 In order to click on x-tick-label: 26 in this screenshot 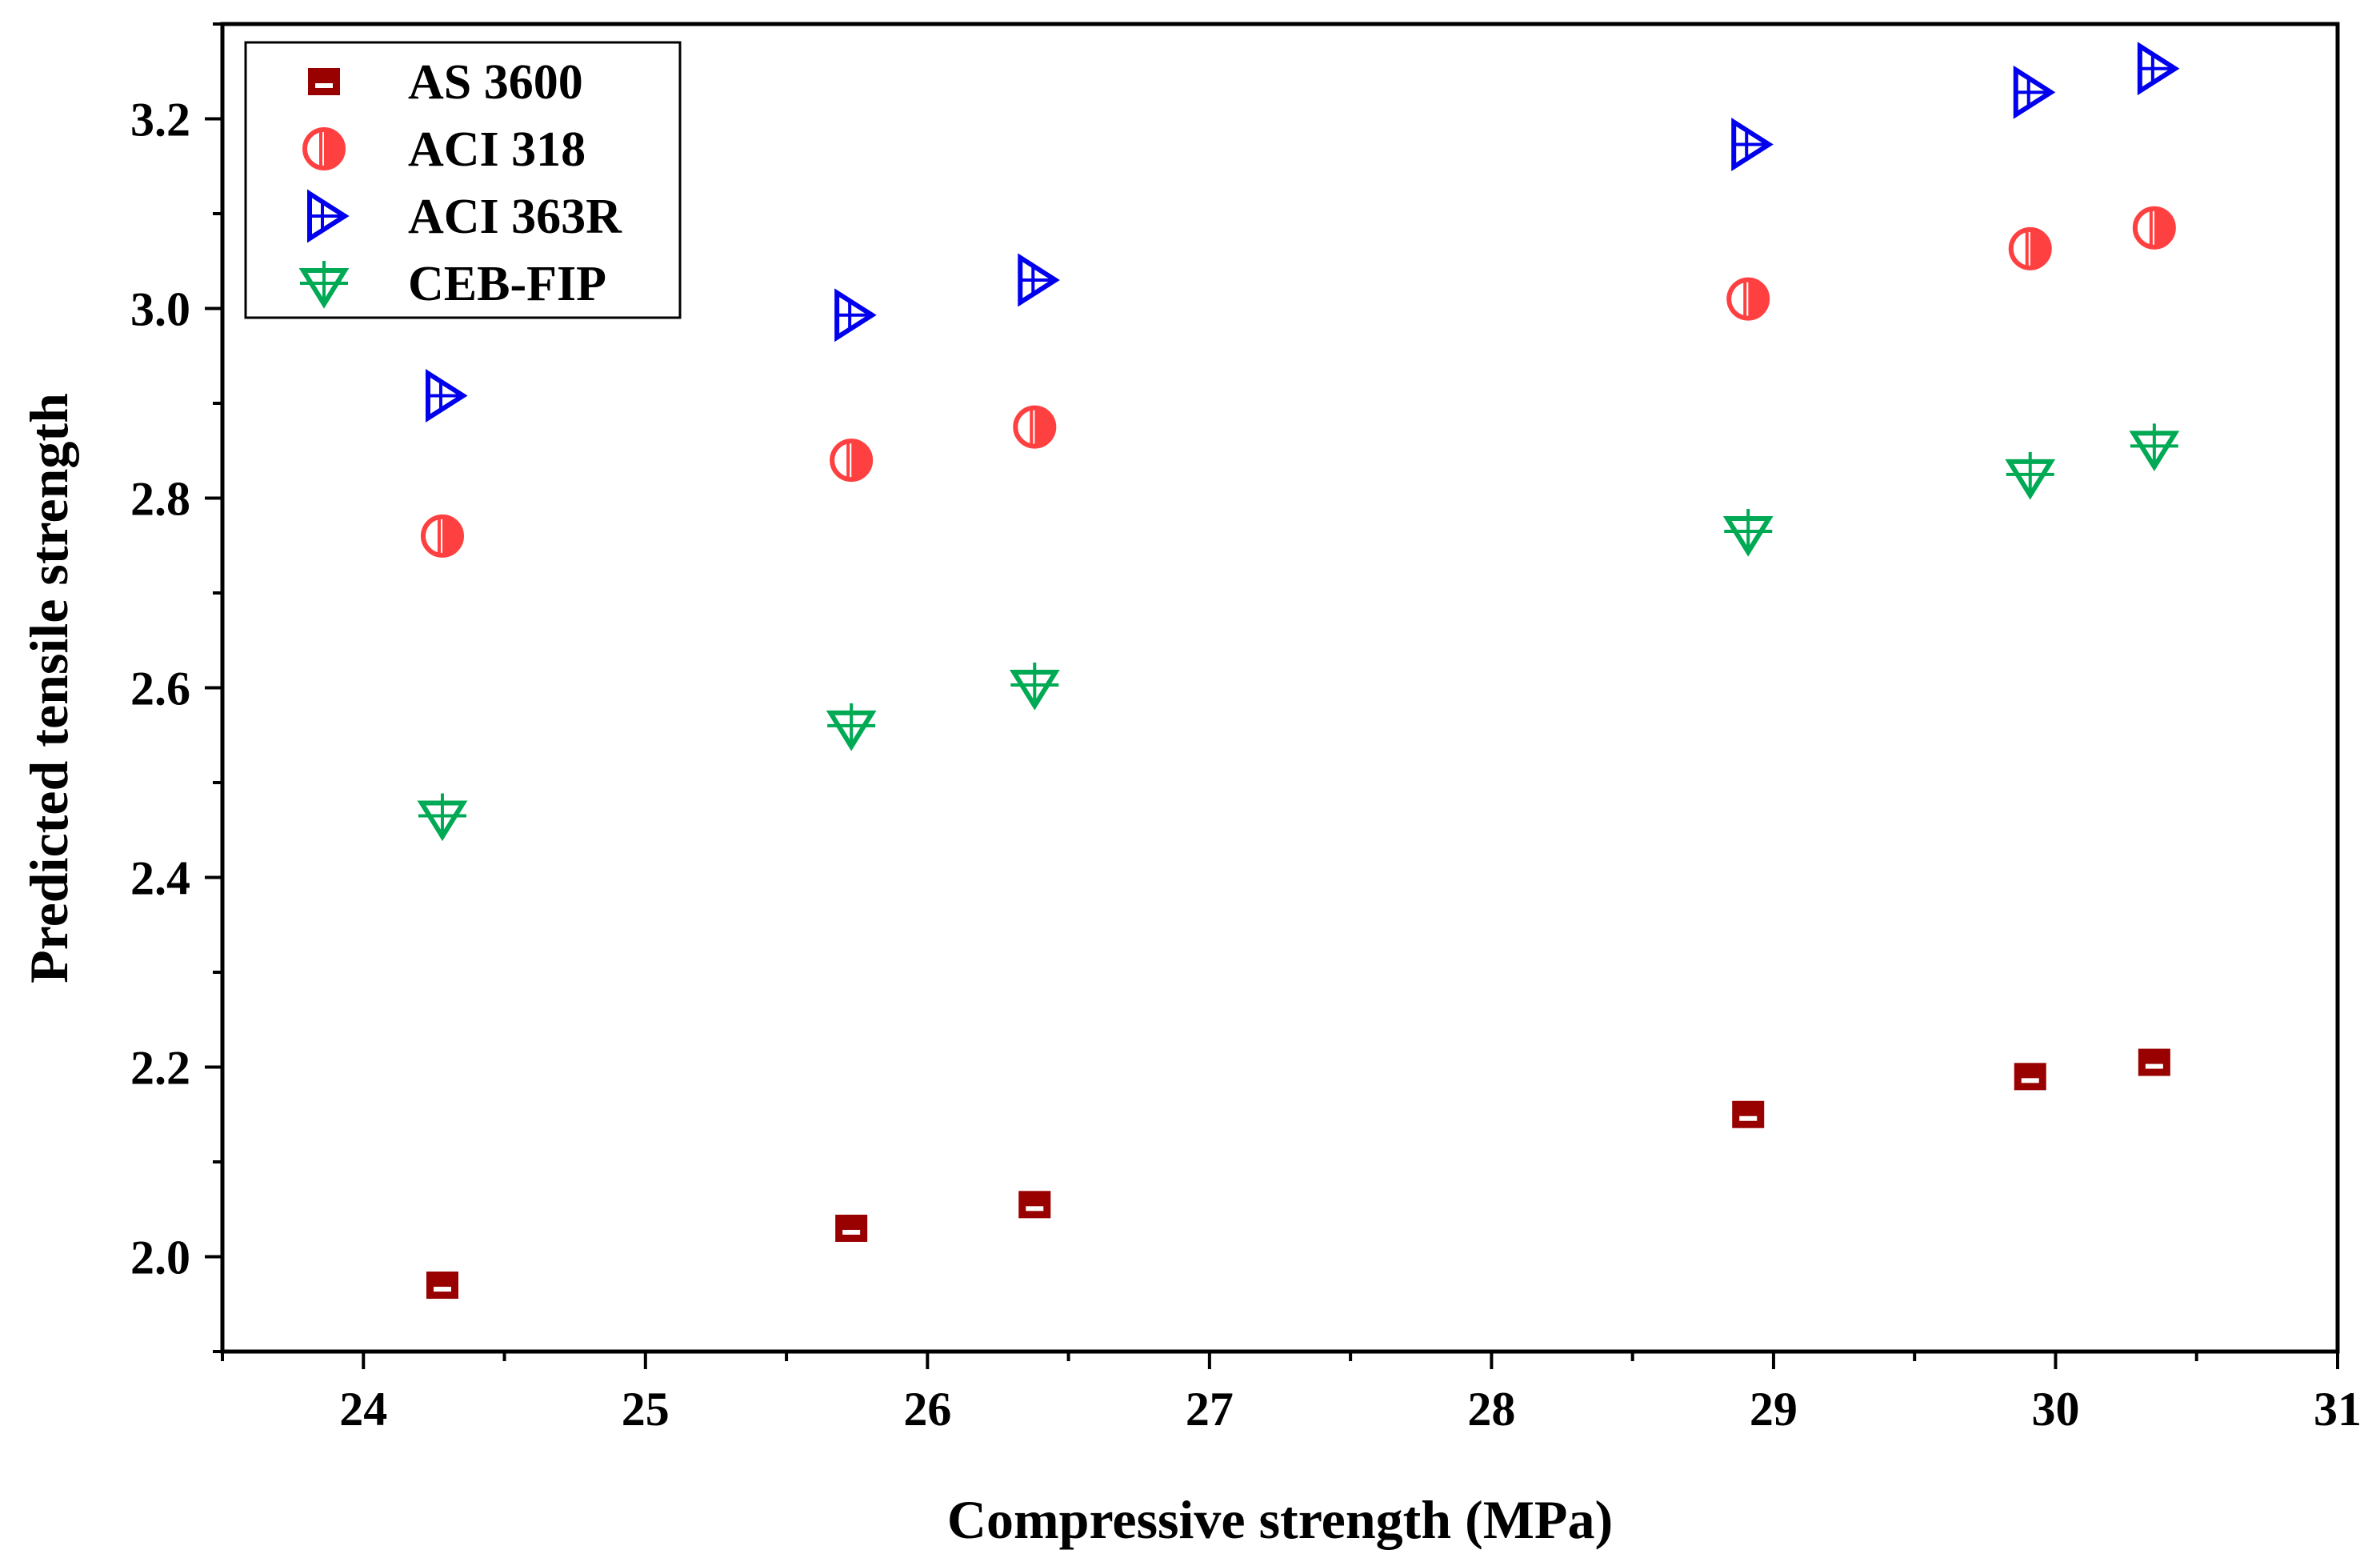, I will do `click(927, 1409)`.